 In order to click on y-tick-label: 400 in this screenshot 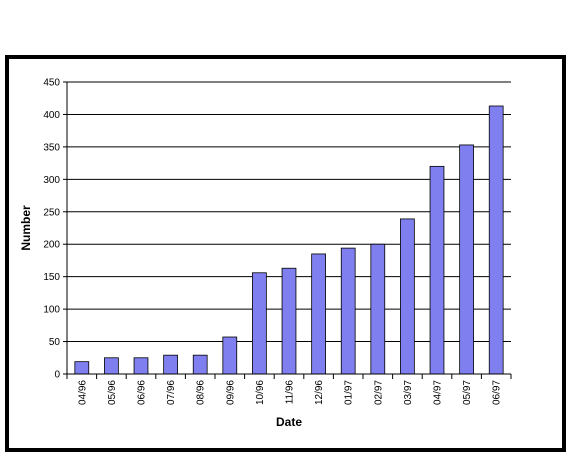, I will do `click(51, 115)`.